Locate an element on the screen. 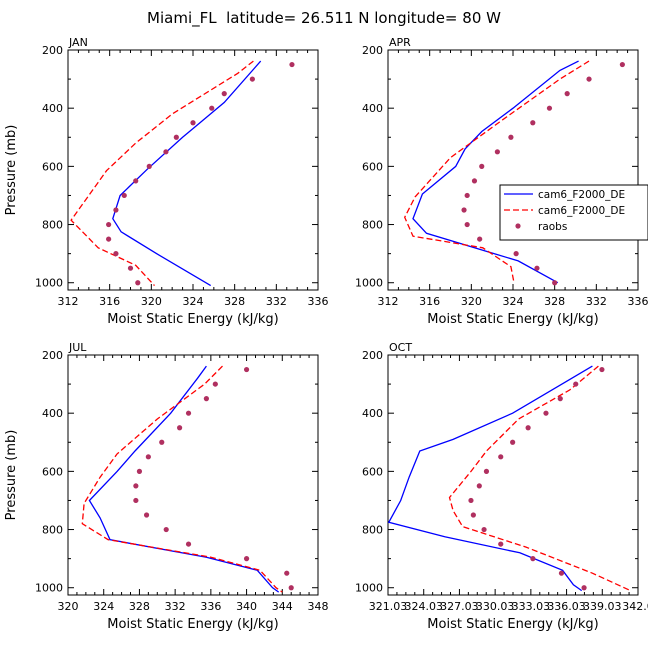 This screenshot has height=648, width=648. panel-title: APR is located at coordinates (400, 42).